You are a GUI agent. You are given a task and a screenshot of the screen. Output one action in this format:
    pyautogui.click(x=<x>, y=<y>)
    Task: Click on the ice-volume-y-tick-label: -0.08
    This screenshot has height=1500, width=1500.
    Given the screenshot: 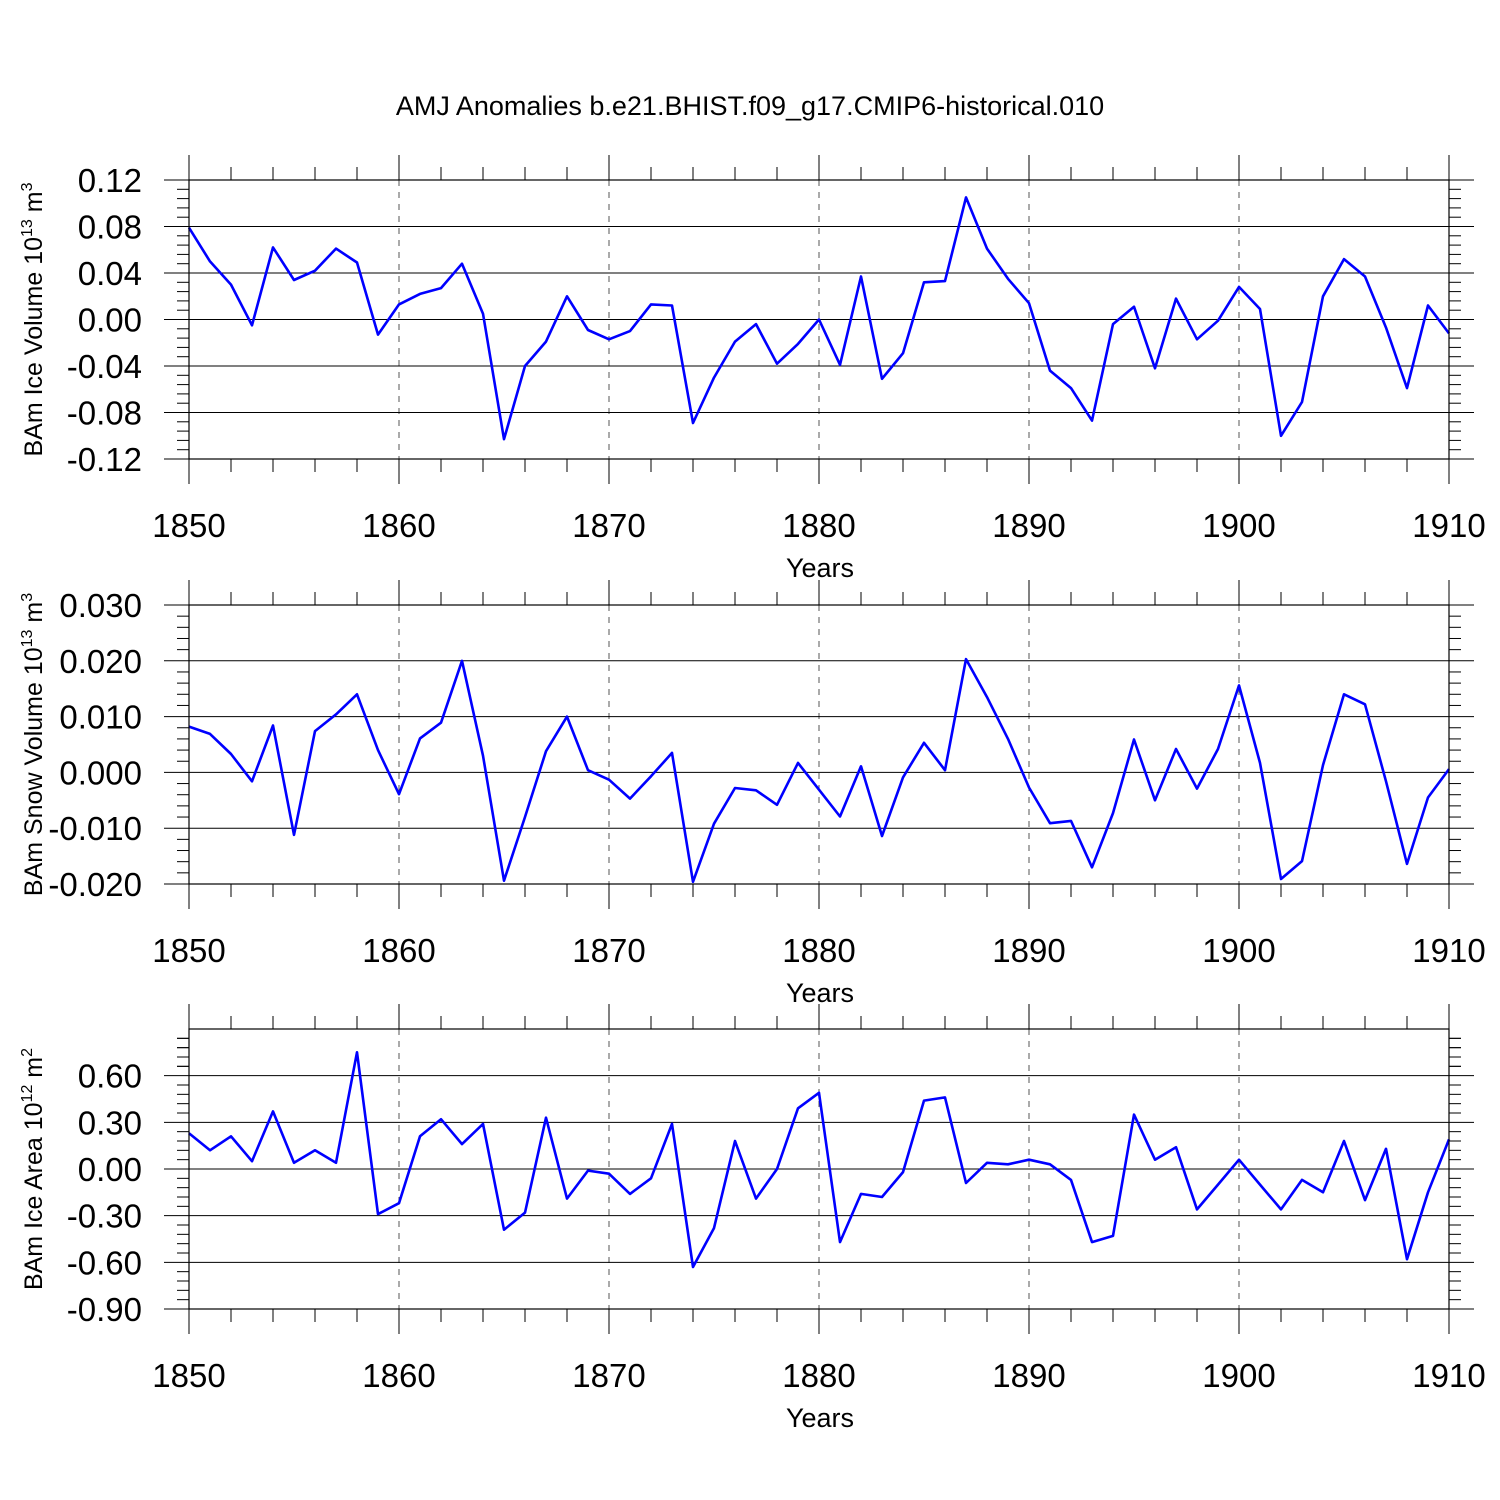 What is the action you would take?
    pyautogui.click(x=104, y=413)
    